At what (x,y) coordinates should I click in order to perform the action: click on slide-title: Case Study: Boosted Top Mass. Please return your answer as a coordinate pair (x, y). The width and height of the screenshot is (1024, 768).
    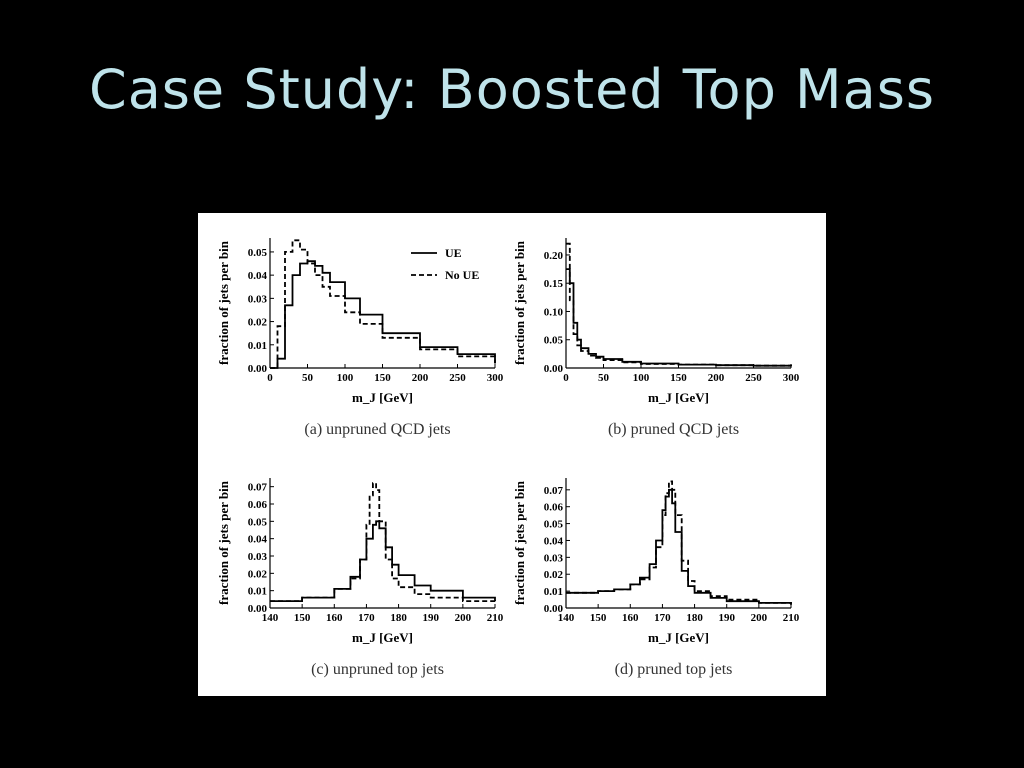
    Looking at the image, I should click on (512, 89).